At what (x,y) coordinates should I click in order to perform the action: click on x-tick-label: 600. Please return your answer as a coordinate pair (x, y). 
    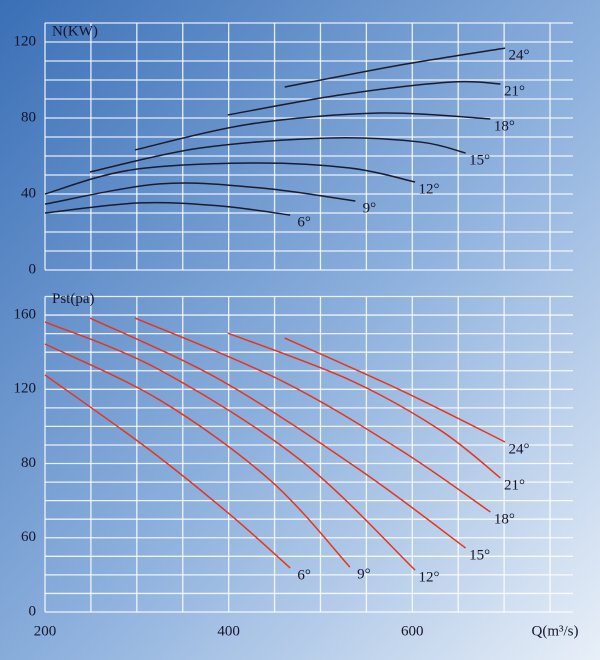
    Looking at the image, I should click on (412, 631).